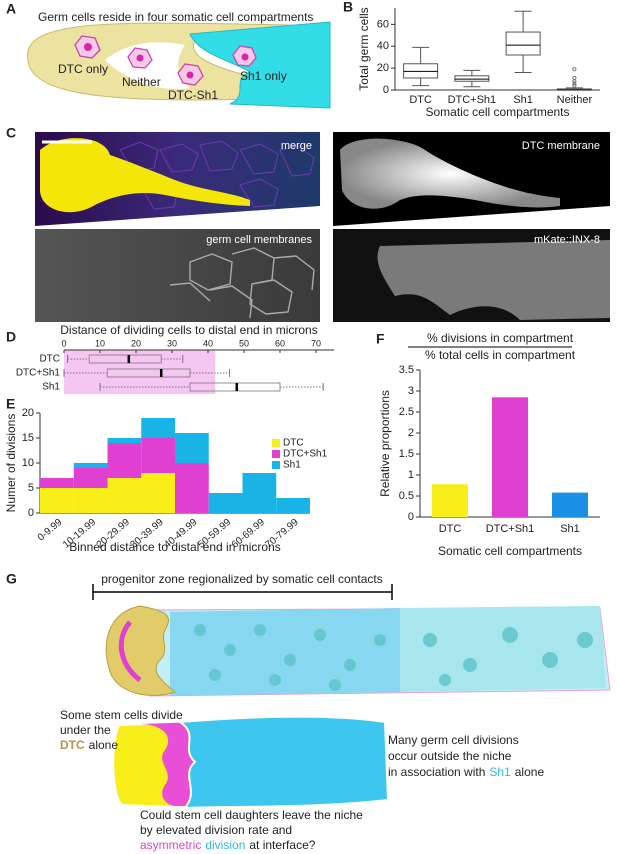 The height and width of the screenshot is (854, 617). What do you see at coordinates (193, 95) in the screenshot?
I see `diagram-label: DTC-Sh1` at bounding box center [193, 95].